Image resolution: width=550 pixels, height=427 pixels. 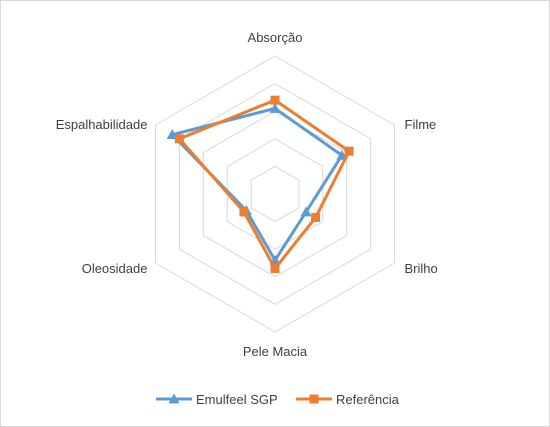 I want to click on legend-label: Emulfeel SGP, so click(x=237, y=399).